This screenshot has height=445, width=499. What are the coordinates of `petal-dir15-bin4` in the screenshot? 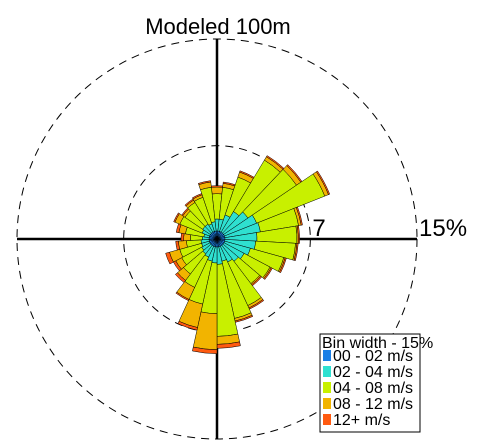 It's located at (205, 350).